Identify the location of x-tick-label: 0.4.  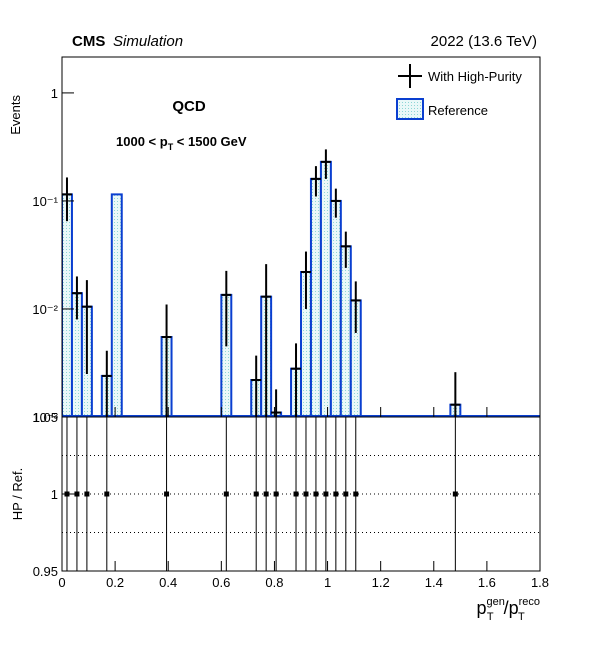
(168, 582).